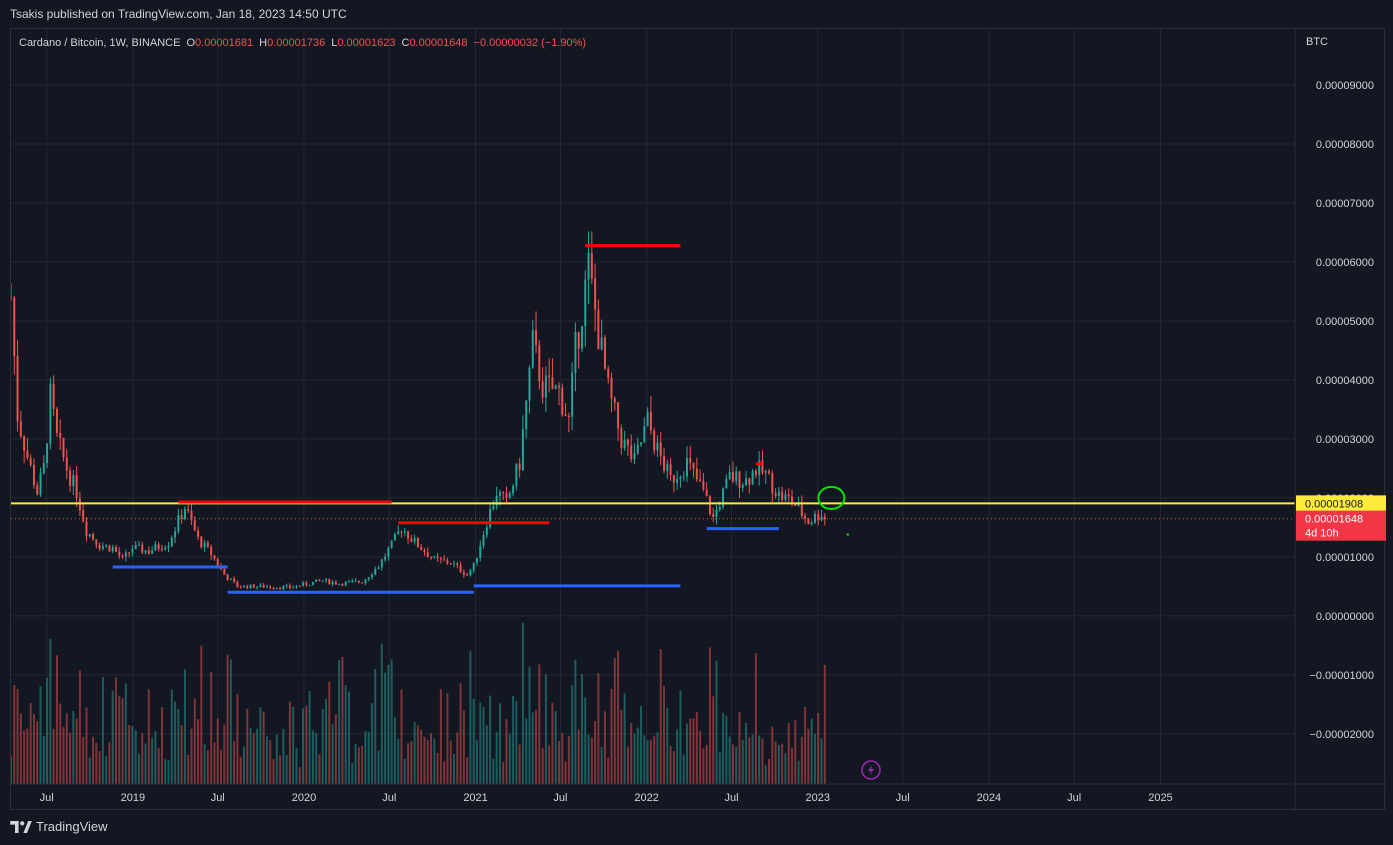  What do you see at coordinates (263, 43) in the screenshot?
I see `legend-h-label: H` at bounding box center [263, 43].